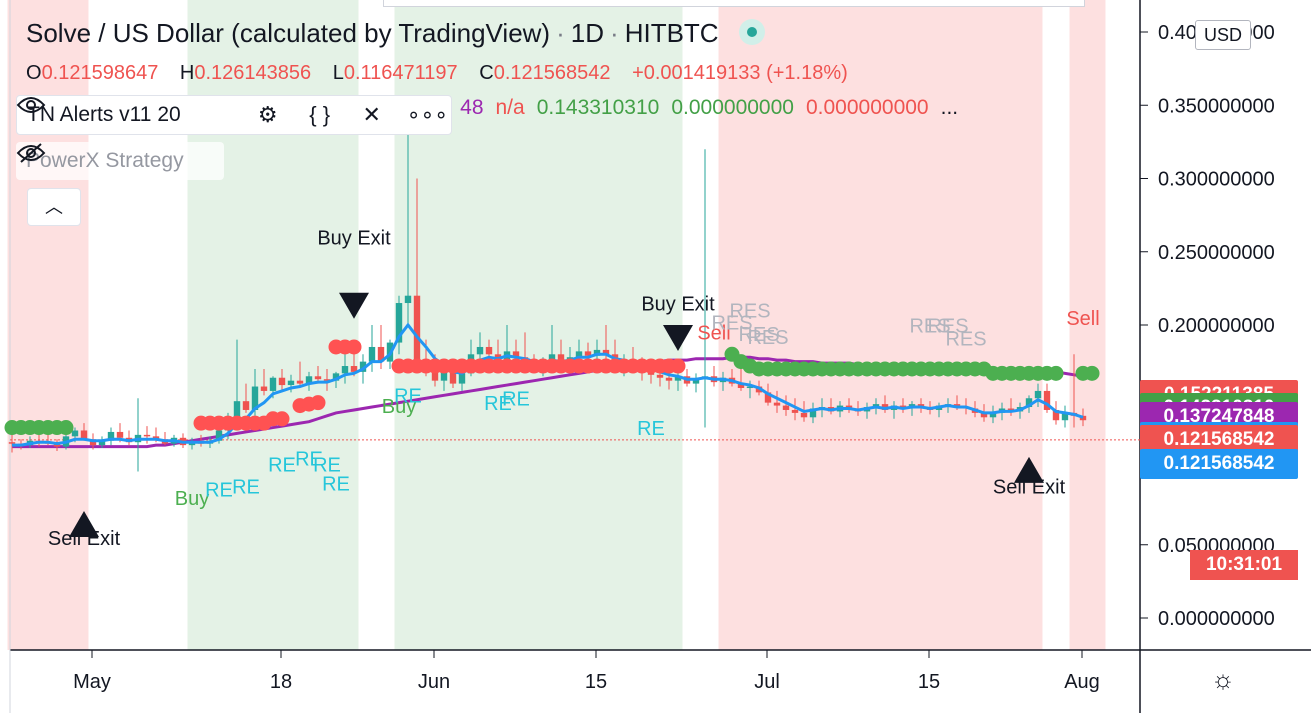  Describe the element at coordinates (427, 114) in the screenshot. I see `more-icon: ∘∘∘` at that location.